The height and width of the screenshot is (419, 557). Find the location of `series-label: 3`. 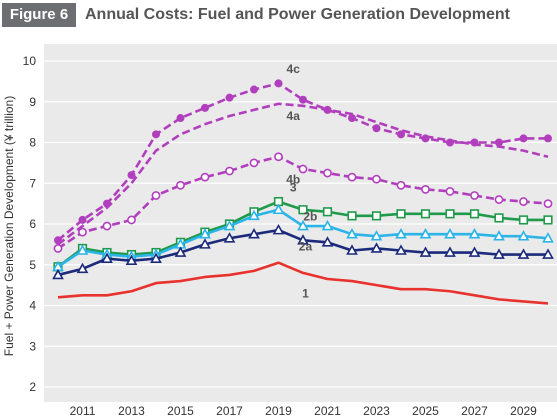

series-label: 3 is located at coordinates (293, 187).